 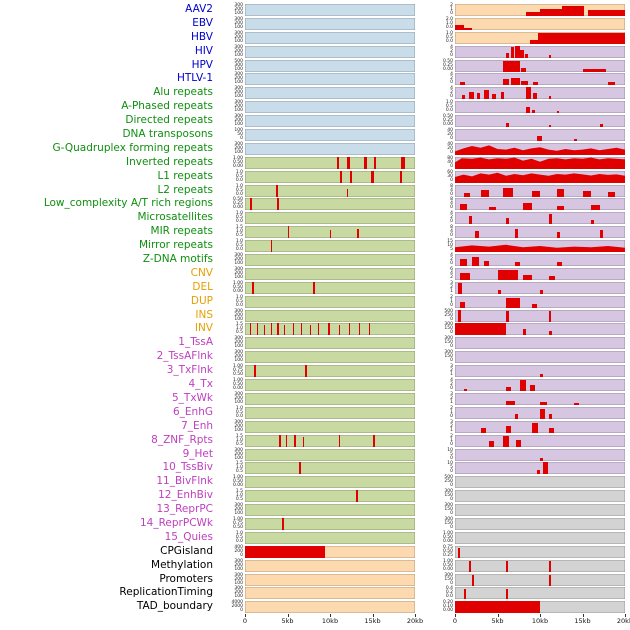 I want to click on y-ticks-left: 1.00 0.50 0.00, so click(x=231, y=288).